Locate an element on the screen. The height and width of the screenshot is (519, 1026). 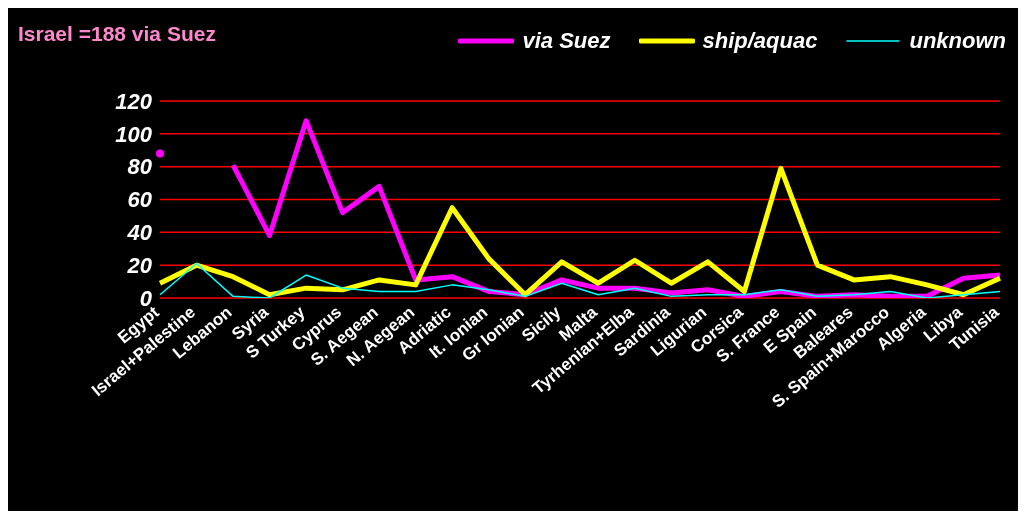
legend-label: unknown is located at coordinates (957, 41).